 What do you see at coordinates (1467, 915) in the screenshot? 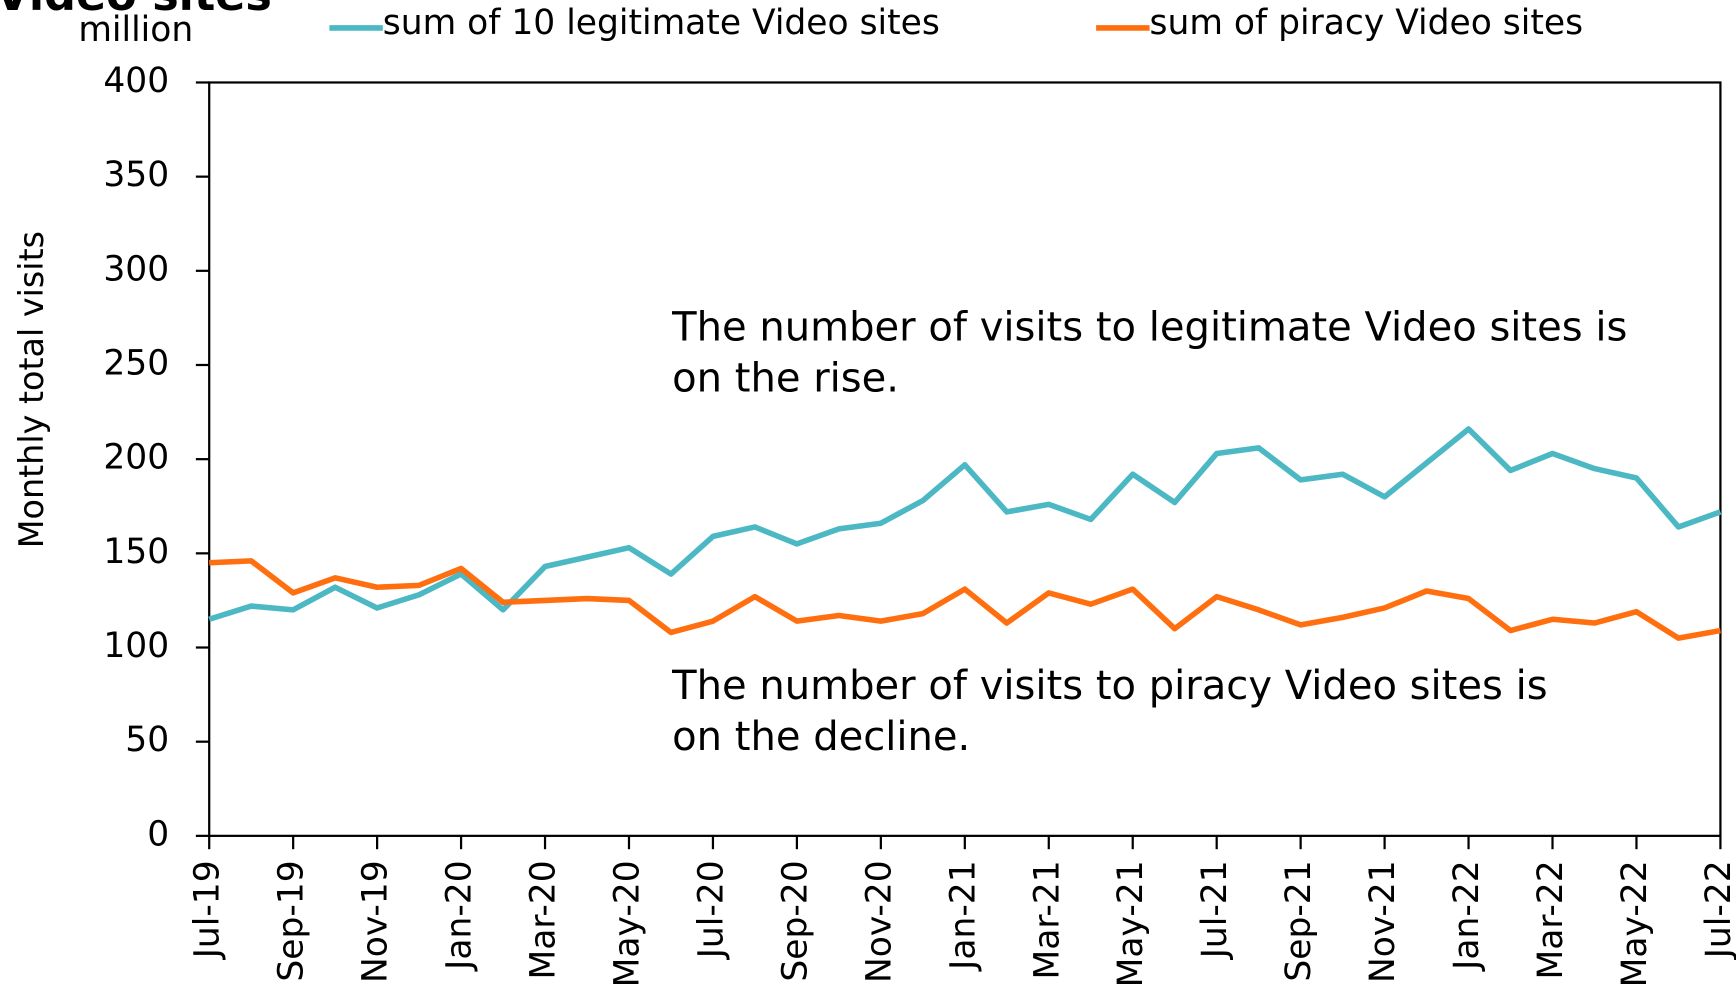
I see `x-tick-label: Jan-22` at bounding box center [1467, 915].